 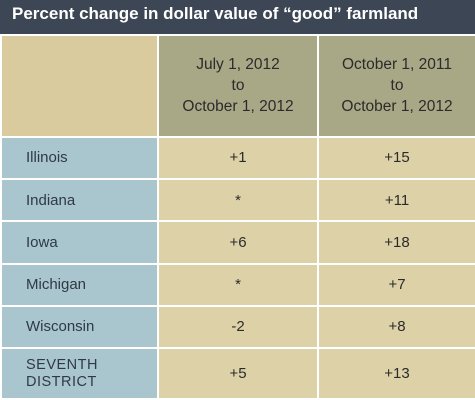 What do you see at coordinates (79, 158) in the screenshot?
I see `state-label: Illinois` at bounding box center [79, 158].